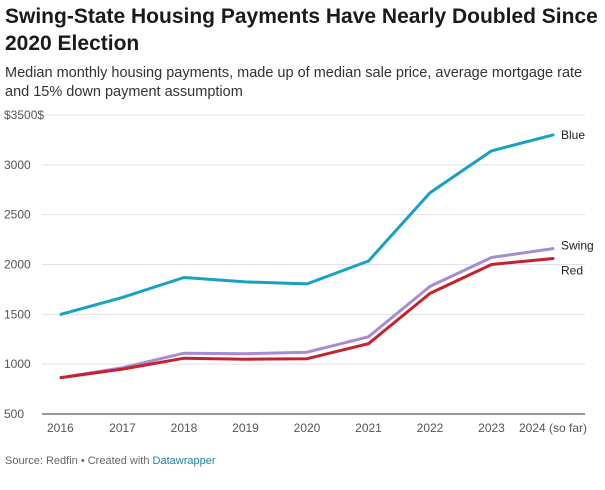  Describe the element at coordinates (14, 414) in the screenshot. I see `y-tick-label: 500` at that location.